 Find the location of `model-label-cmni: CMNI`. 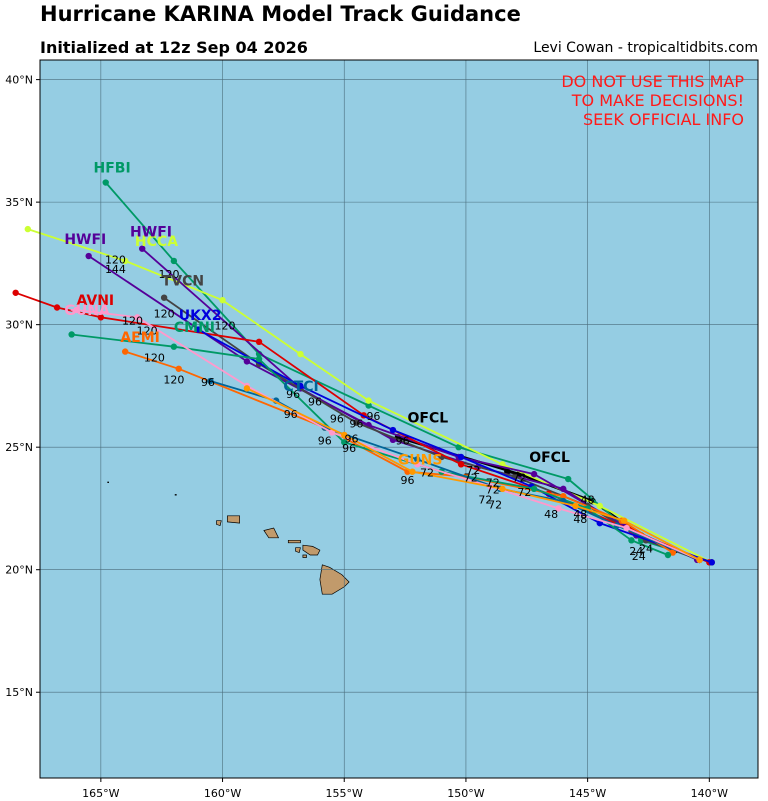

model-label-cmni: CMNI is located at coordinates (194, 328).